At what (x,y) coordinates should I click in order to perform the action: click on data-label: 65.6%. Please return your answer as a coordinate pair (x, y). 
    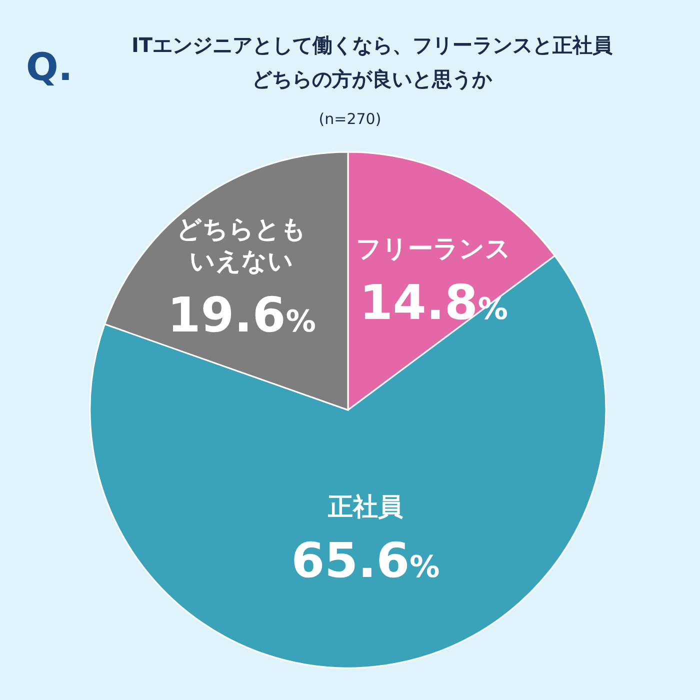
    Looking at the image, I should click on (365, 560).